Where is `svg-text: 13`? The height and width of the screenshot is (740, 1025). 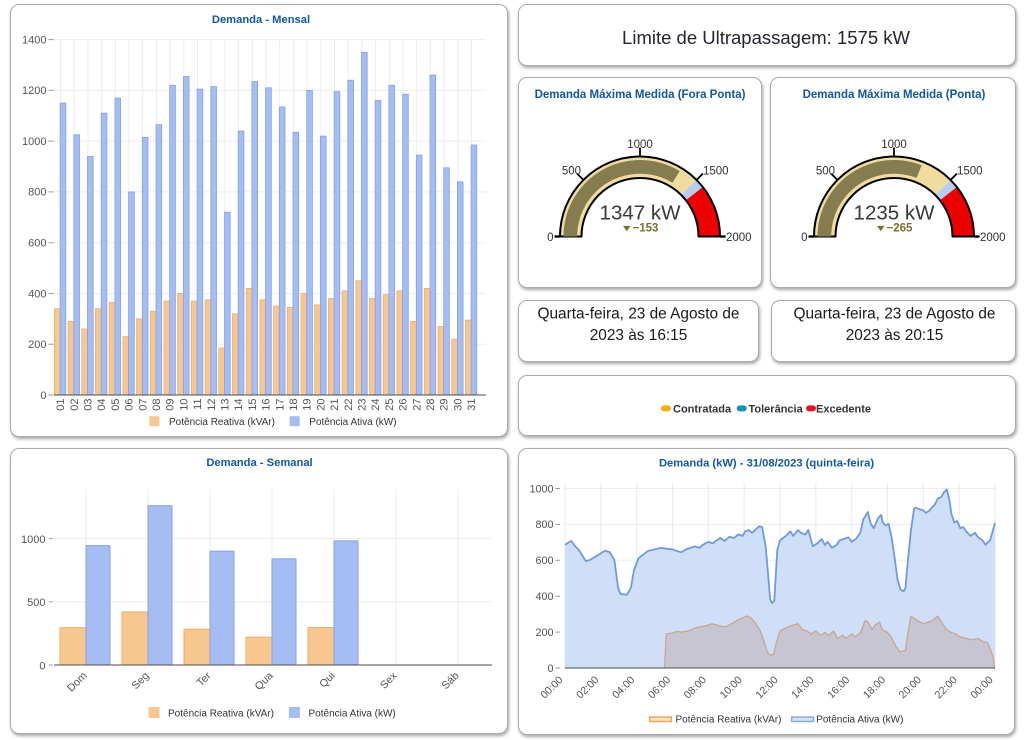 svg-text: 13 is located at coordinates (226, 405).